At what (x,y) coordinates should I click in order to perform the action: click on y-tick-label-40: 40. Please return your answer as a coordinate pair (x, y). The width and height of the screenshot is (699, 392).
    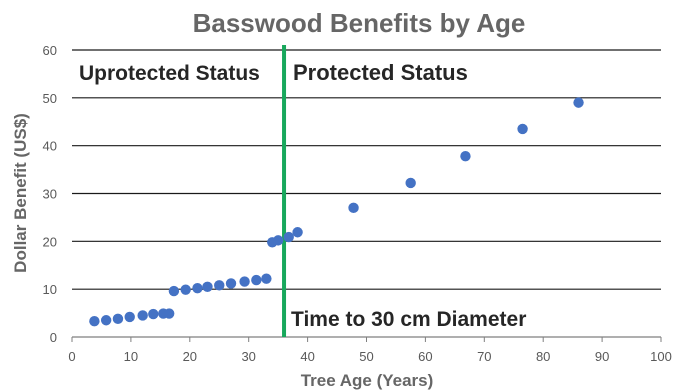
    Looking at the image, I should click on (50, 146).